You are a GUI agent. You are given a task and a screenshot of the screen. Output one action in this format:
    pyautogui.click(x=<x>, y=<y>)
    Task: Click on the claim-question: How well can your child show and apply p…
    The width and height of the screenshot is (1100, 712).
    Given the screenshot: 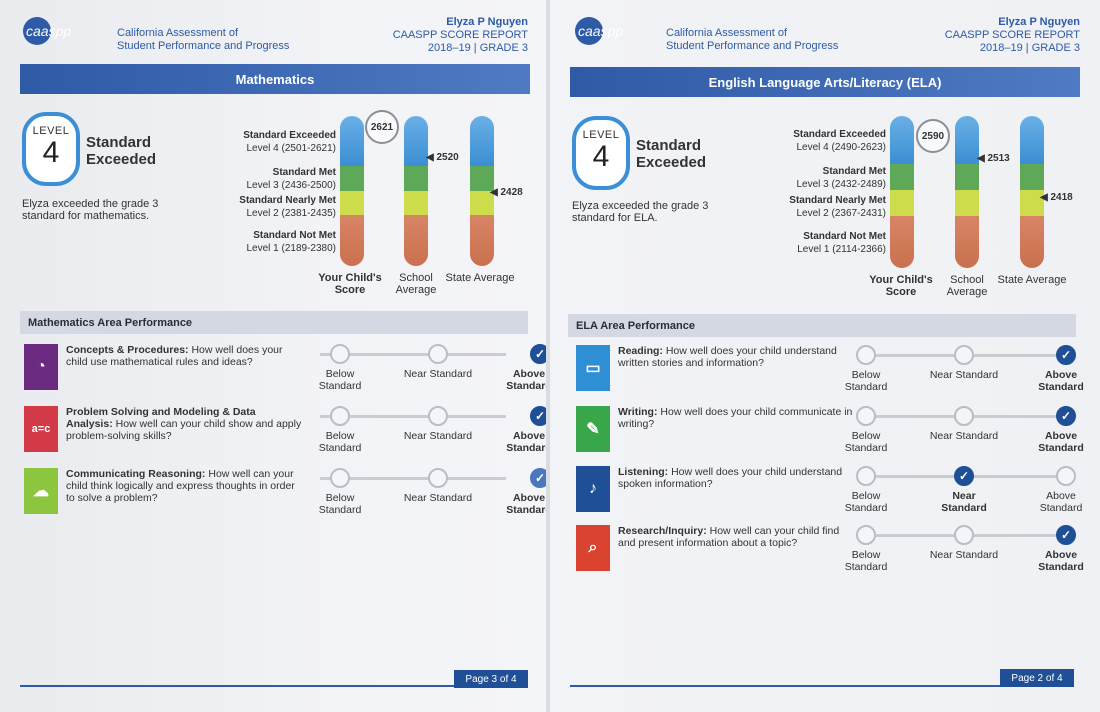 What is the action you would take?
    pyautogui.click(x=184, y=430)
    